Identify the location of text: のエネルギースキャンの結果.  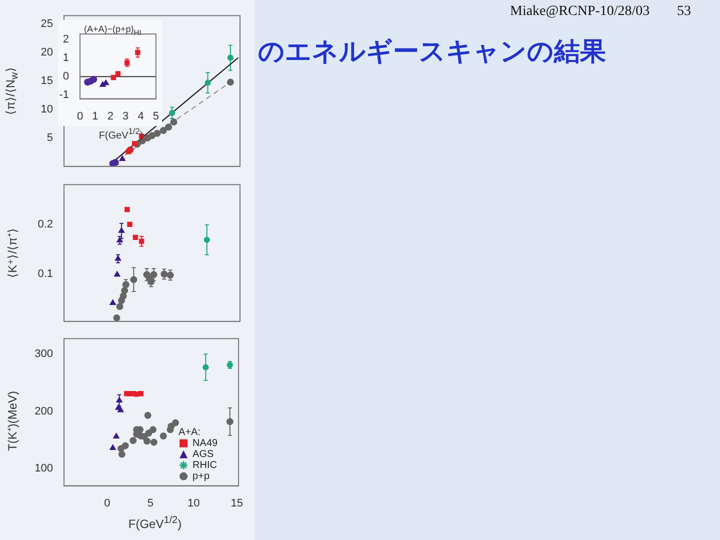
(432, 52).